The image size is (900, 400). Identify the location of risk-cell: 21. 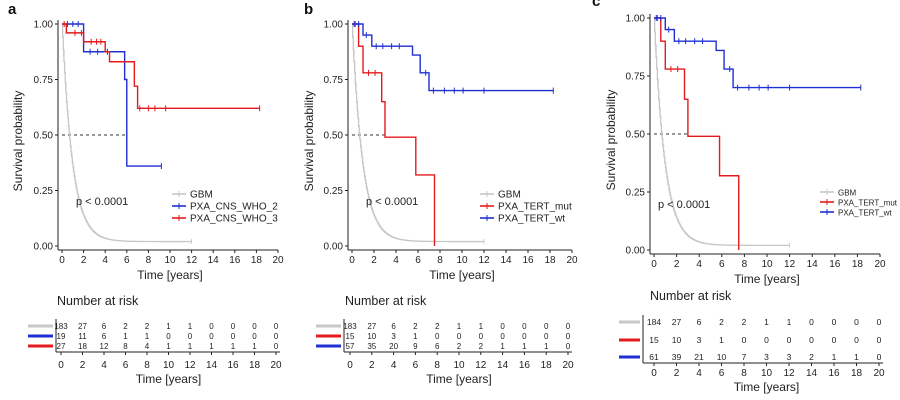
(699, 357).